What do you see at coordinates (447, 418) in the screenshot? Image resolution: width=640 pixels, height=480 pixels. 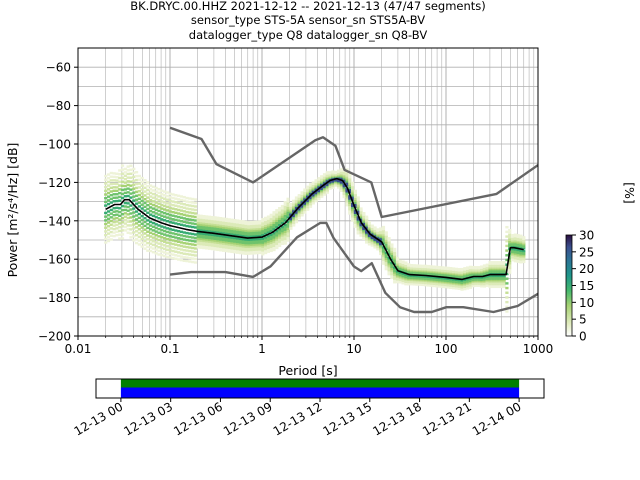 I see `coverage-tick-label: 12-13 21` at bounding box center [447, 418].